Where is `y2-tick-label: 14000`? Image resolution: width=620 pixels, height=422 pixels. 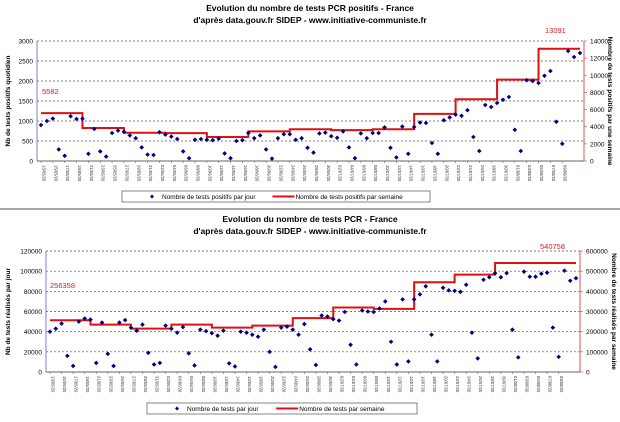 y2-tick-label: 14000 is located at coordinates (599, 42).